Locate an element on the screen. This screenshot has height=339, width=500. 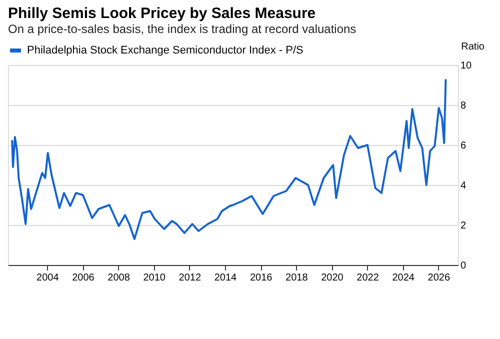
y-tick-label: 6 is located at coordinates (463, 146).